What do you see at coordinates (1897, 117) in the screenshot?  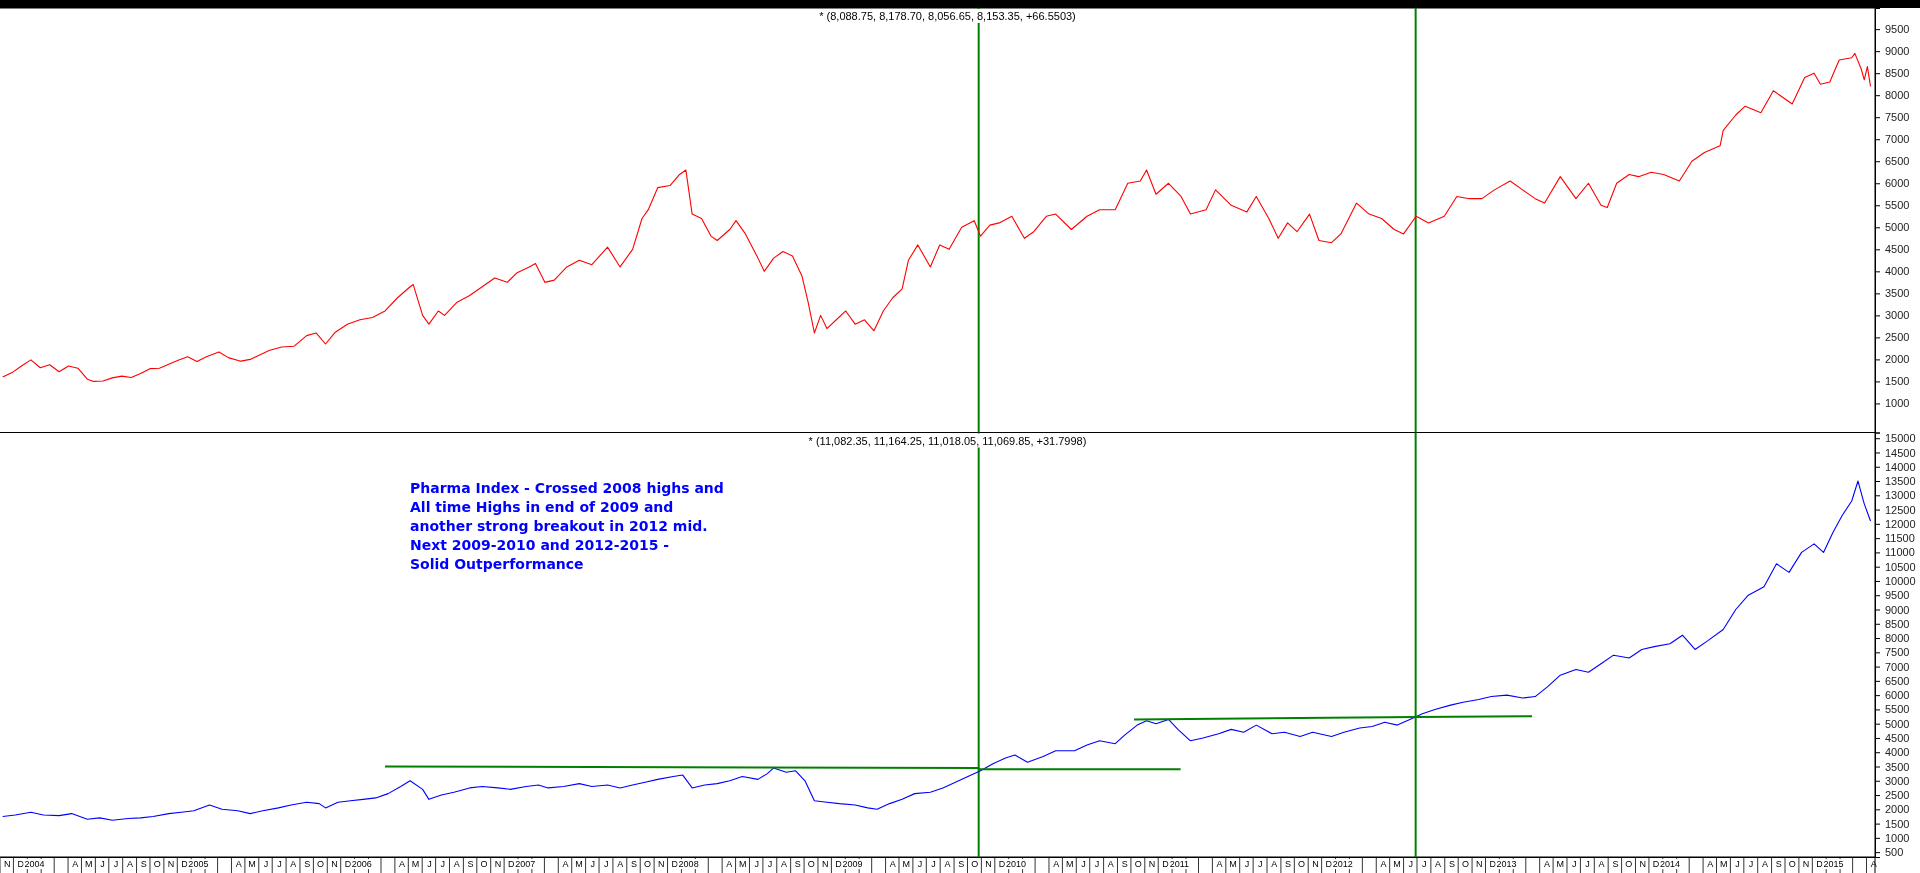 I see `y-tick-label: 7500` at bounding box center [1897, 117].